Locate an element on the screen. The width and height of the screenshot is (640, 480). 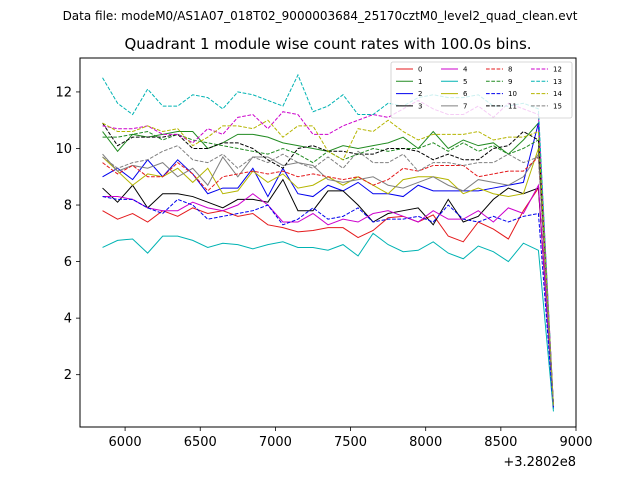
y-tick-label: 6 is located at coordinates (68, 262).